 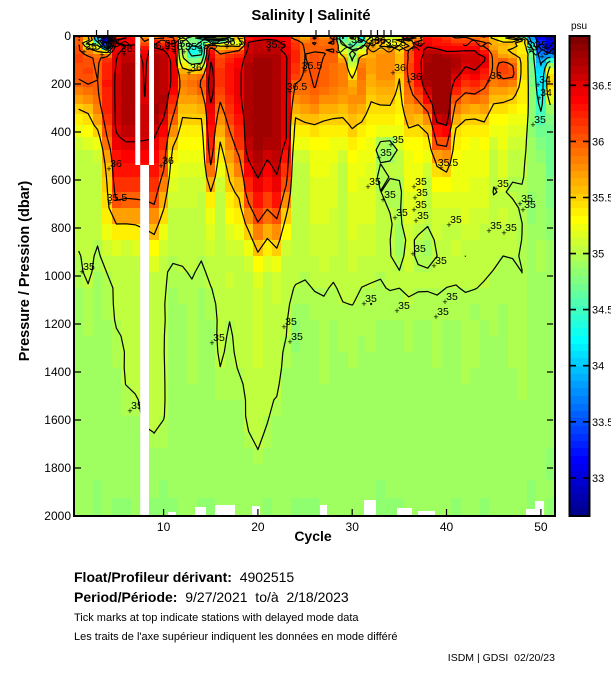 I want to click on svg-text: 5, so click(x=100, y=44).